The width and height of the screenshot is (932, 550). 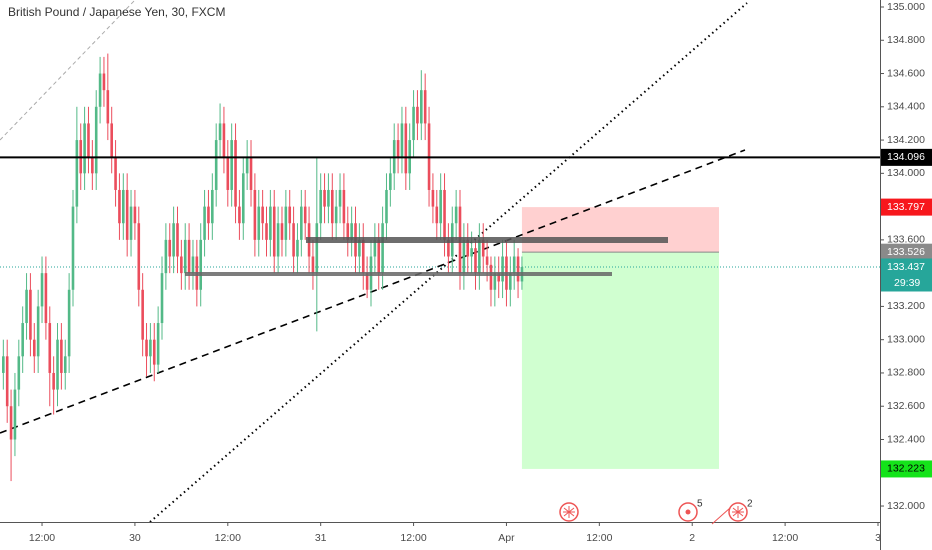 I want to click on x-tick-label: 3, so click(x=878, y=538).